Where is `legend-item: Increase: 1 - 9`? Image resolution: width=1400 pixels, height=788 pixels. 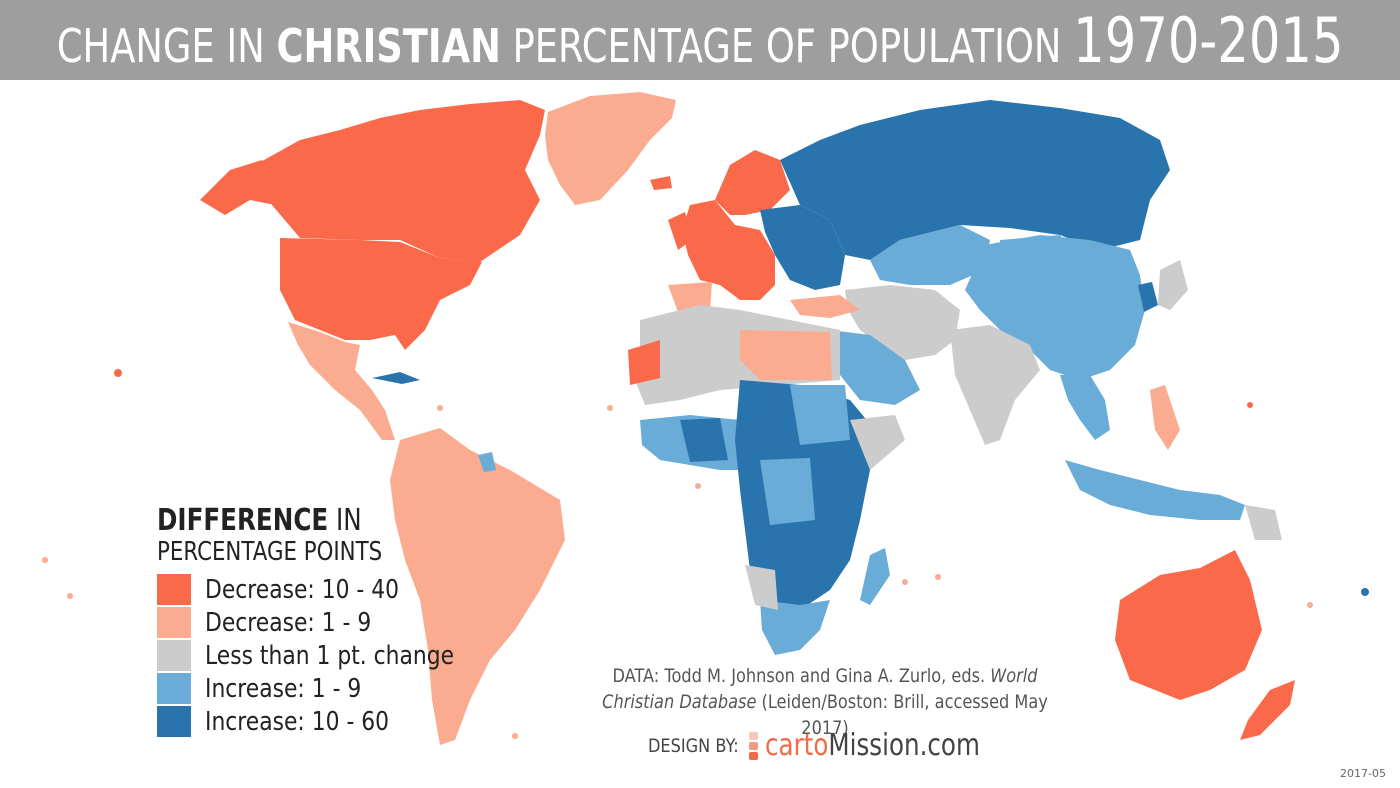
legend-item: Increase: 1 - 9 is located at coordinates (329, 688).